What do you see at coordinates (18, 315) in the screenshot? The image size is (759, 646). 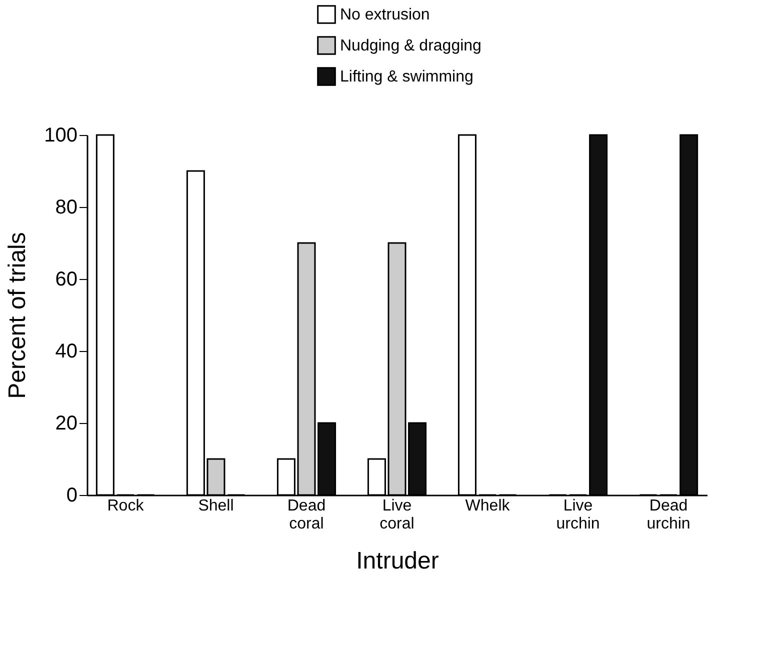 I see `y-axis-title: Percent of trials` at bounding box center [18, 315].